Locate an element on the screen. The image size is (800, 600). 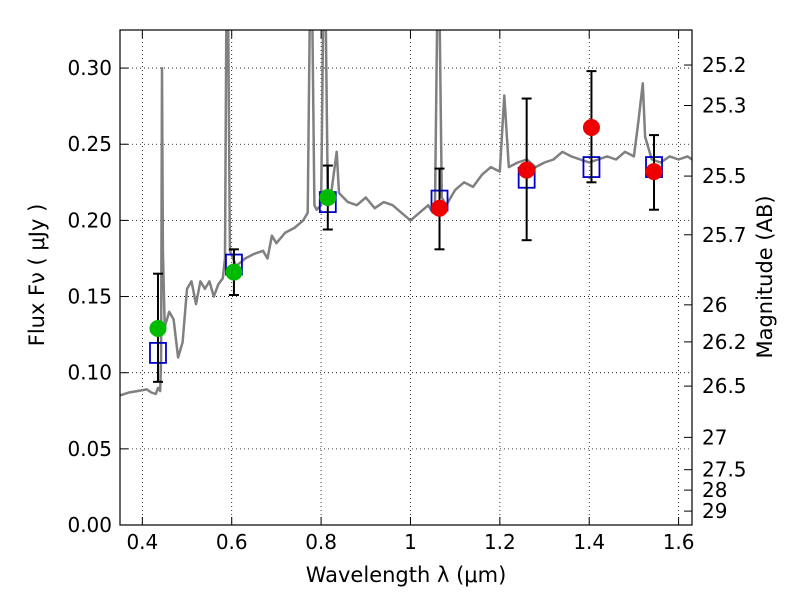
y-tick-label: 0.20 is located at coordinates (89, 220).